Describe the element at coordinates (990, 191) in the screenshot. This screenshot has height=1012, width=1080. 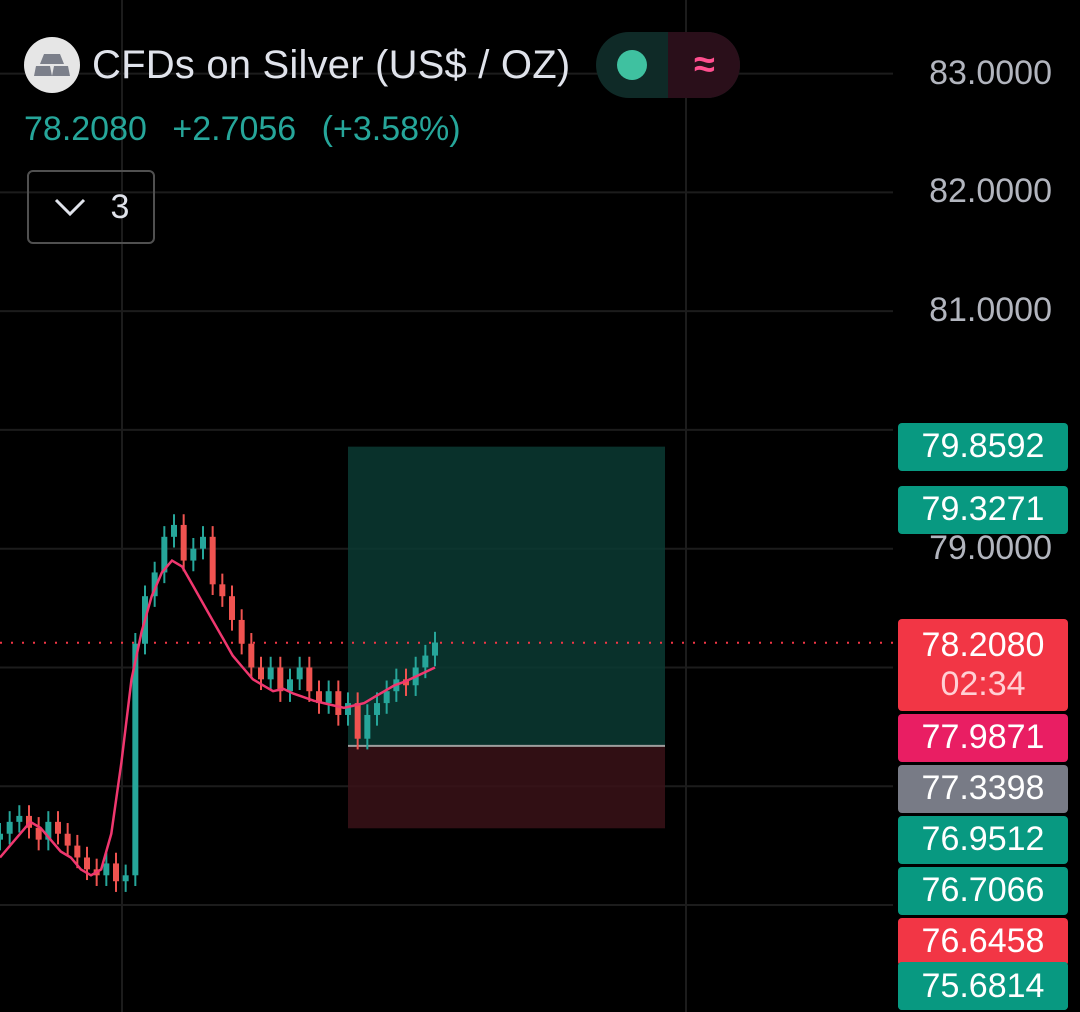
I see `price-axis-tick: 82.0000` at that location.